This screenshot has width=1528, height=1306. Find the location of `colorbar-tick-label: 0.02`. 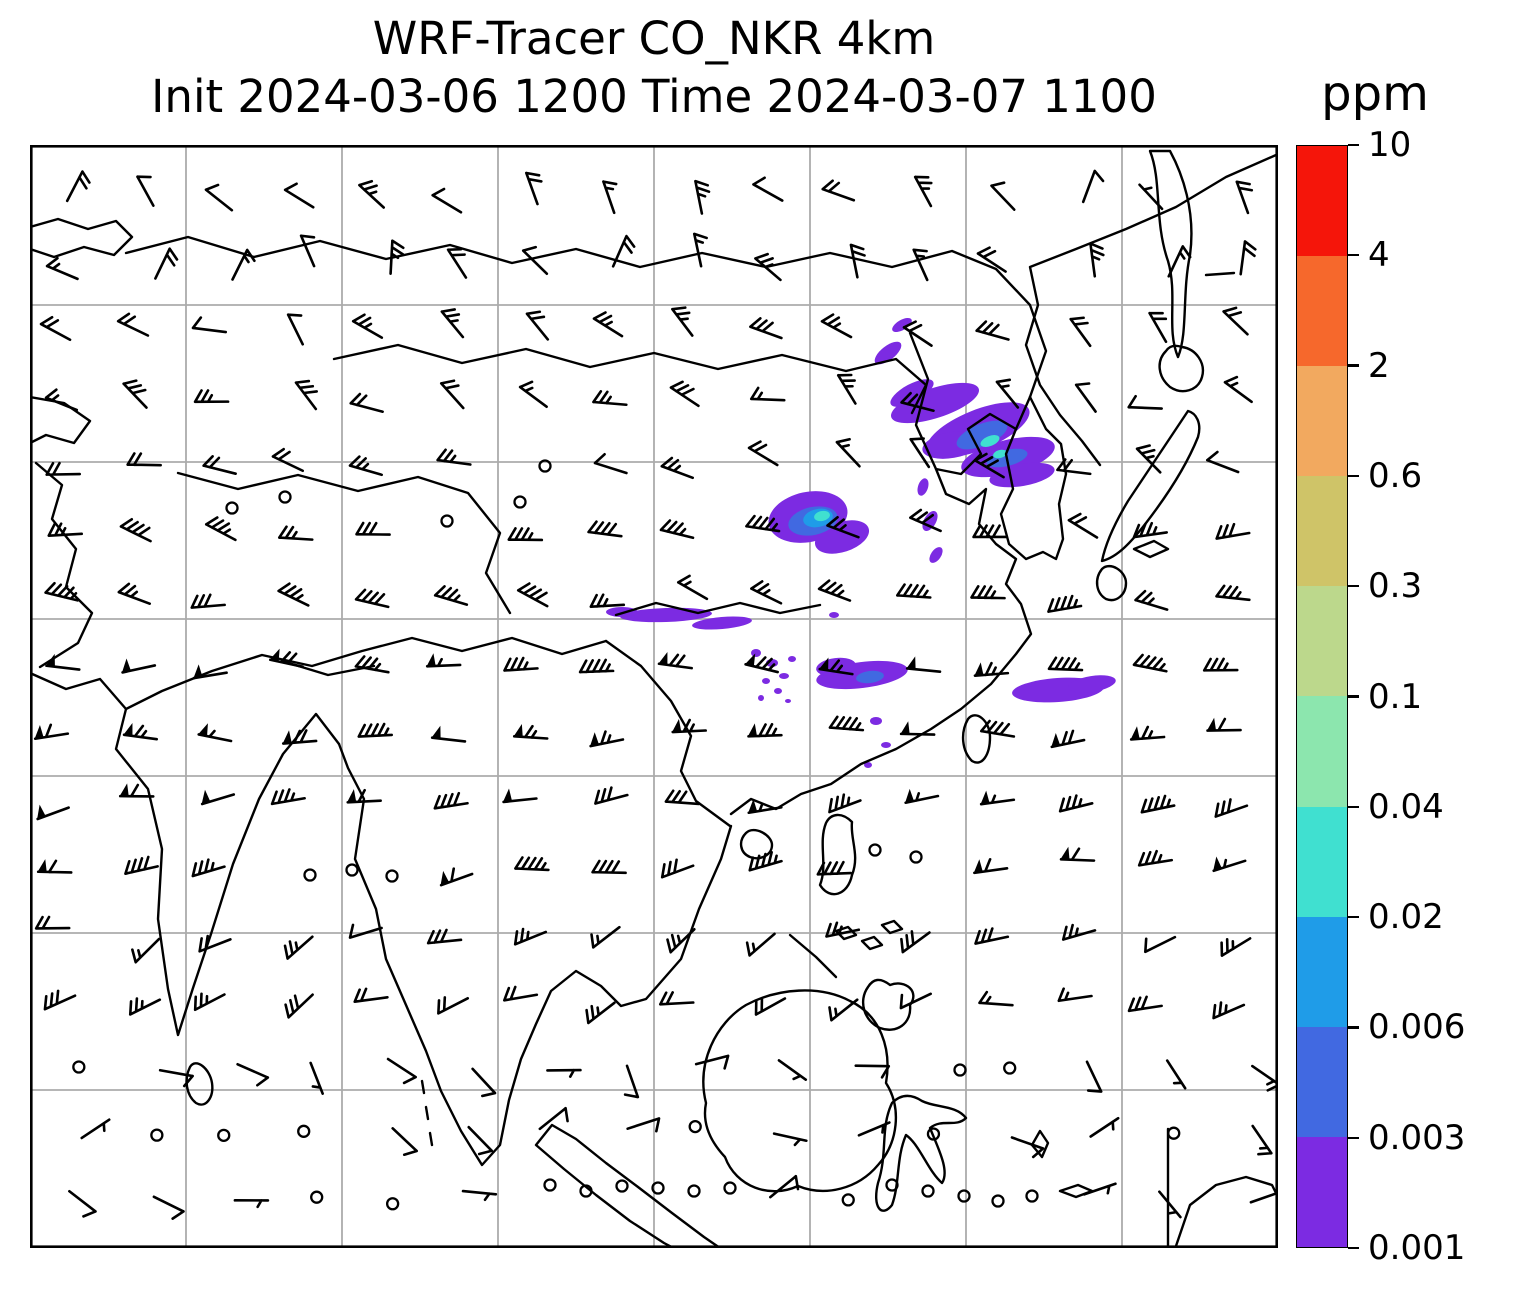

colorbar-tick-label: 0.02 is located at coordinates (1406, 917).